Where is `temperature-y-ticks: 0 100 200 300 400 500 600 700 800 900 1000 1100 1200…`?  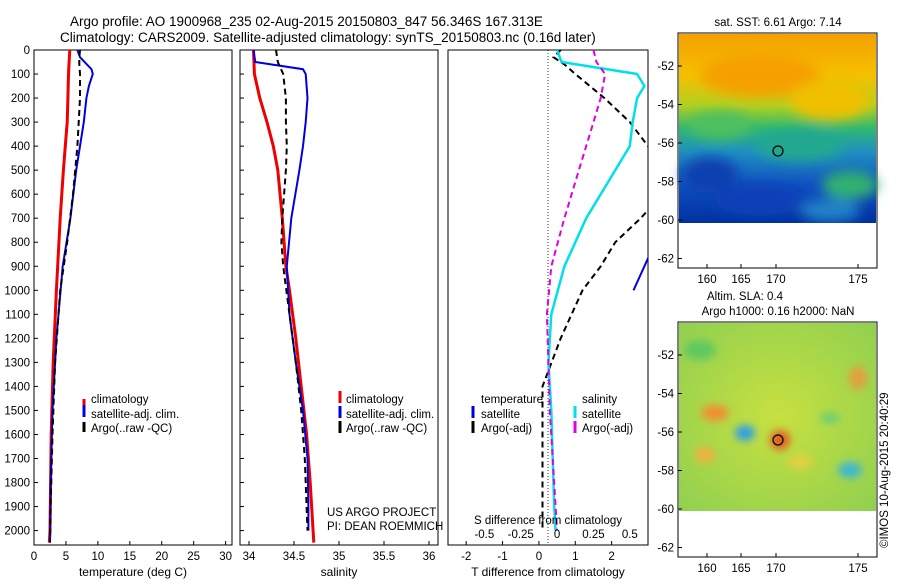
temperature-y-ticks: 0 100 200 300 400 500 600 700 800 900 1000 1100 1200… is located at coordinates (21, 291).